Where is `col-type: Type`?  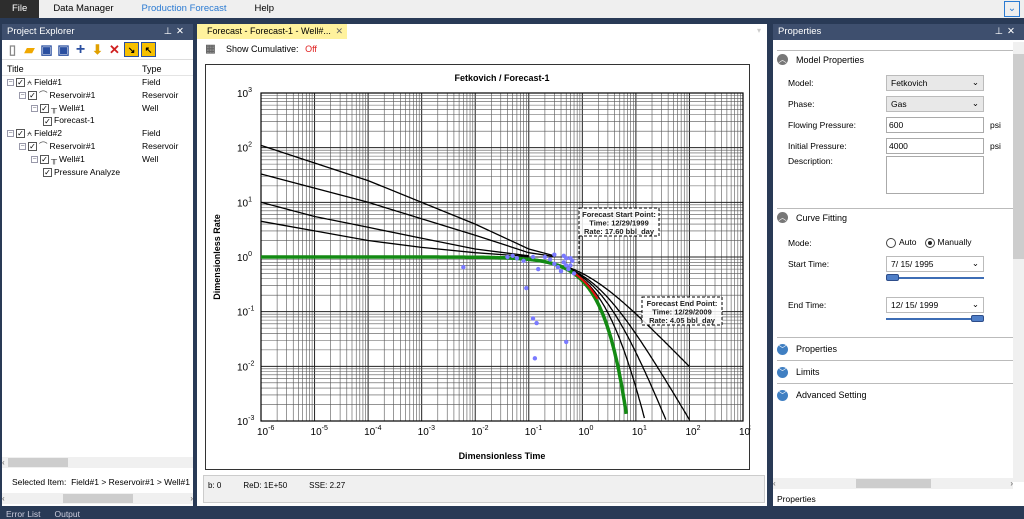
col-type: Type is located at coordinates (152, 69).